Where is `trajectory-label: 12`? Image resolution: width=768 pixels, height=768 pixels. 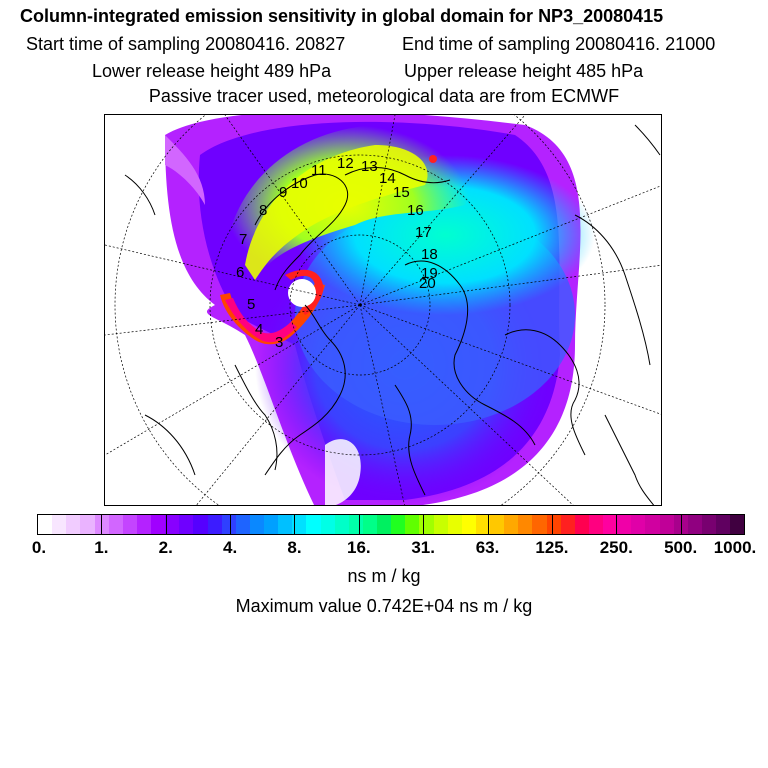 trajectory-label: 12 is located at coordinates (345, 163).